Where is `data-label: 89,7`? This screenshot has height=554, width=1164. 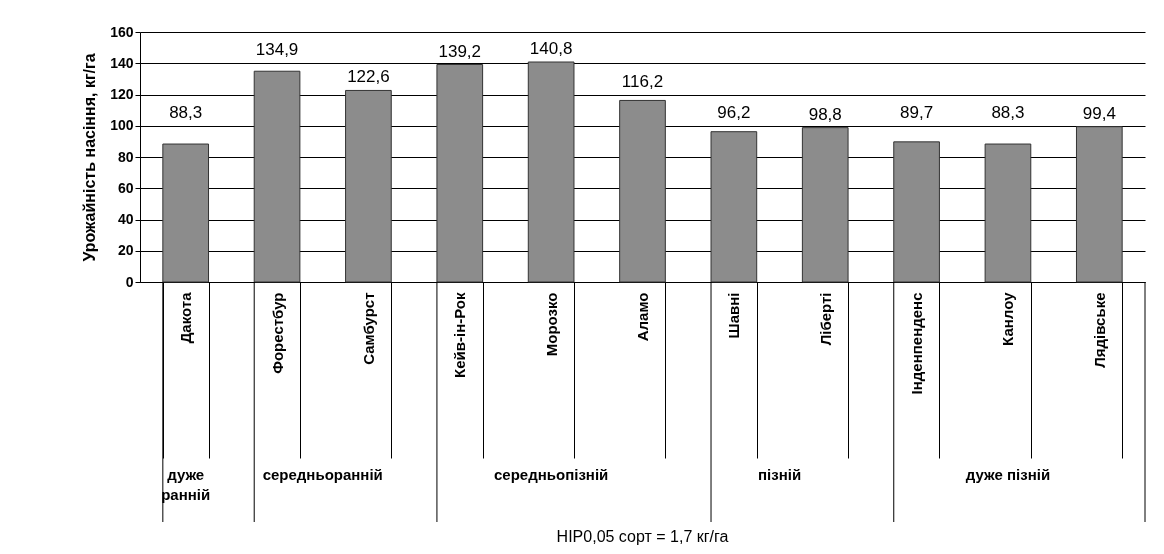
data-label: 89,7 is located at coordinates (917, 112).